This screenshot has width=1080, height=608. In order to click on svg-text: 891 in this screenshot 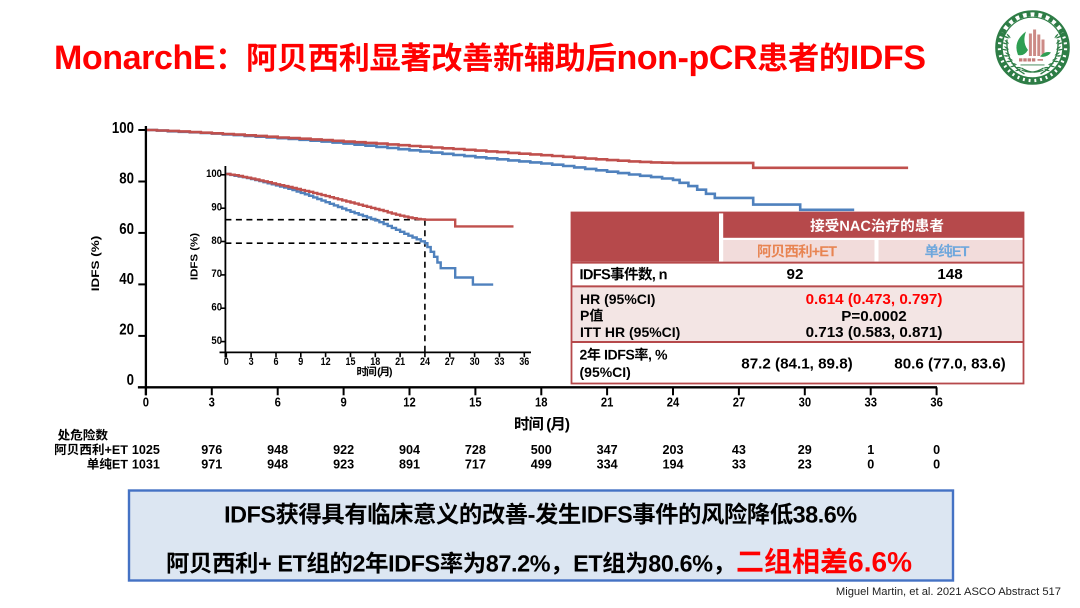, I will do `click(409, 465)`.